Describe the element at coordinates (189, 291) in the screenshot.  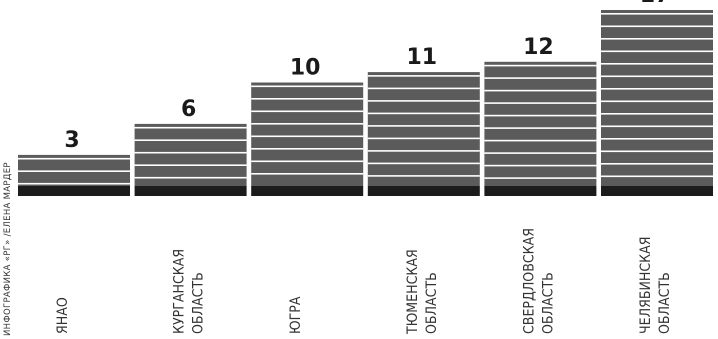
I see `category-label-1: КУРГАНСКАЯ ОБЛАСТЬ` at that location.